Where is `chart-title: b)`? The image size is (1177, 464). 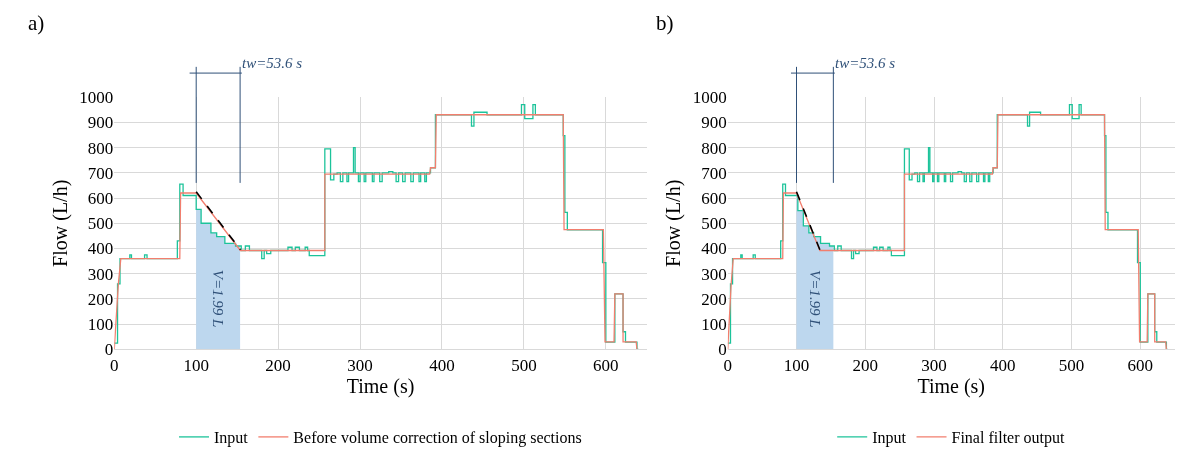
chart-title: b) is located at coordinates (665, 23).